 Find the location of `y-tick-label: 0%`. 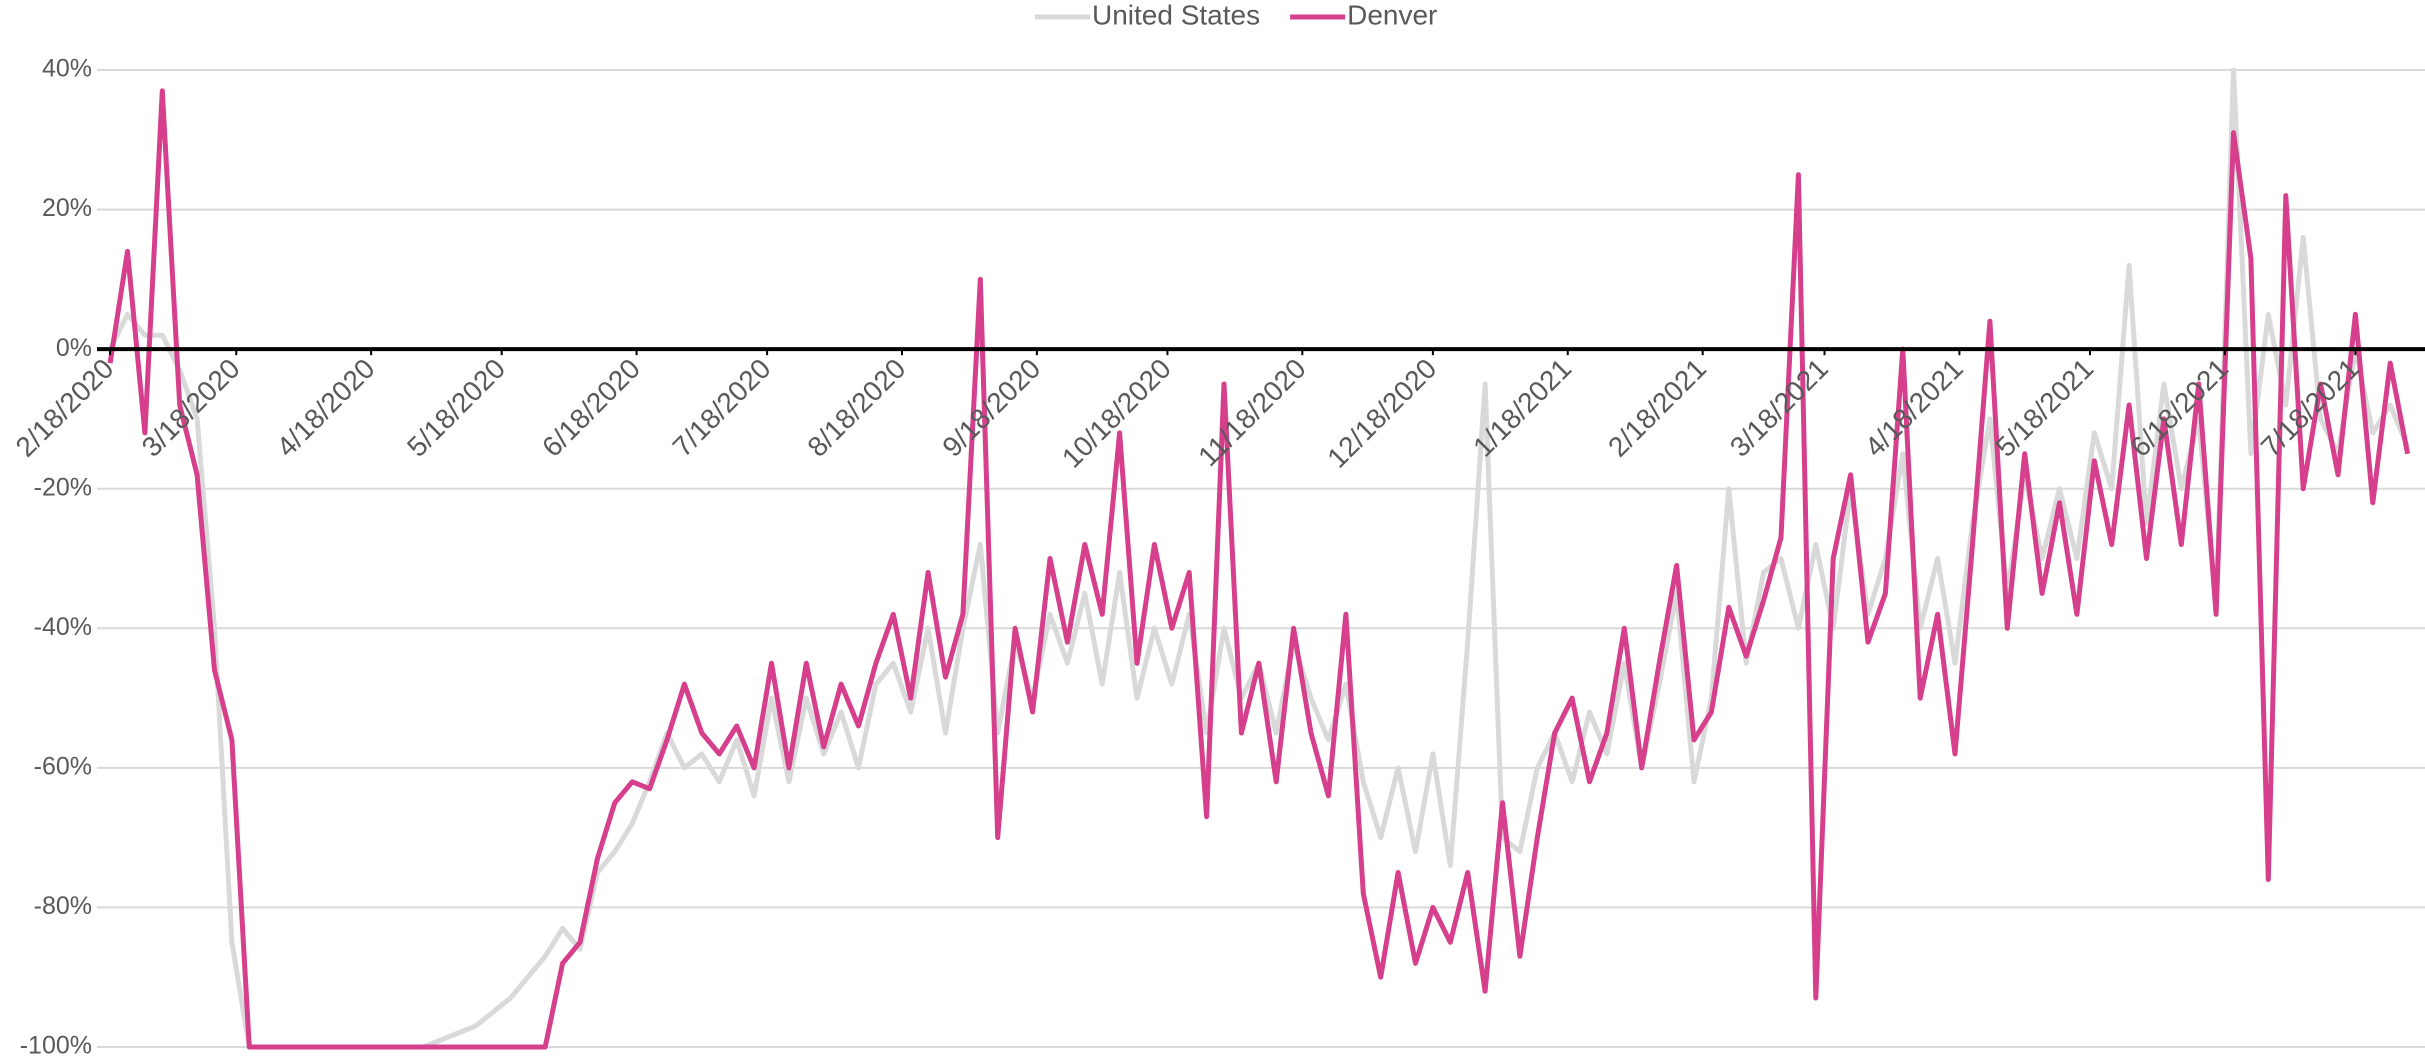

y-tick-label: 0% is located at coordinates (74, 348).